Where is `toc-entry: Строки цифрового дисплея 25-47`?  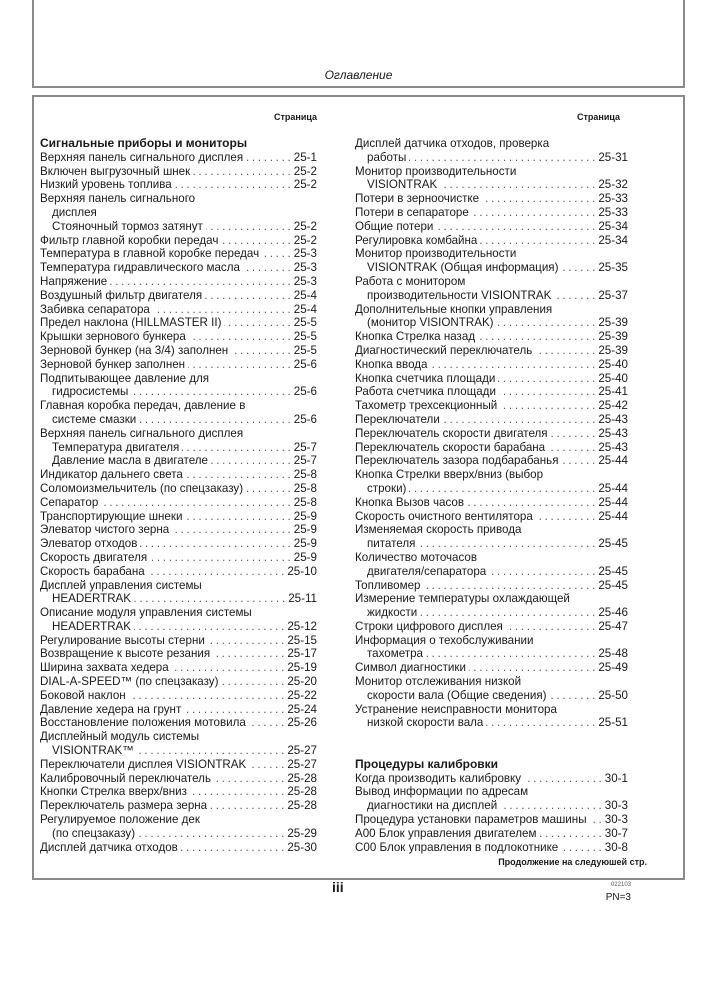 toc-entry: Строки цифрового дисплея 25-47 is located at coordinates (491, 627).